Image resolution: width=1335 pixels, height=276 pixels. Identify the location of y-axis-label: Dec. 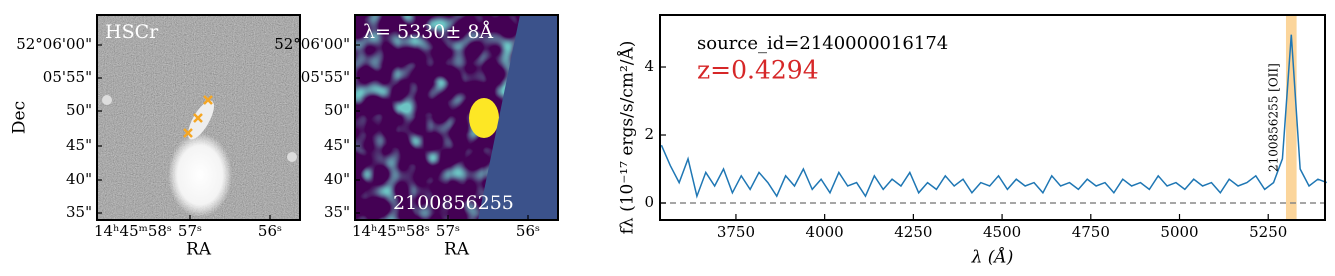
(20, 117).